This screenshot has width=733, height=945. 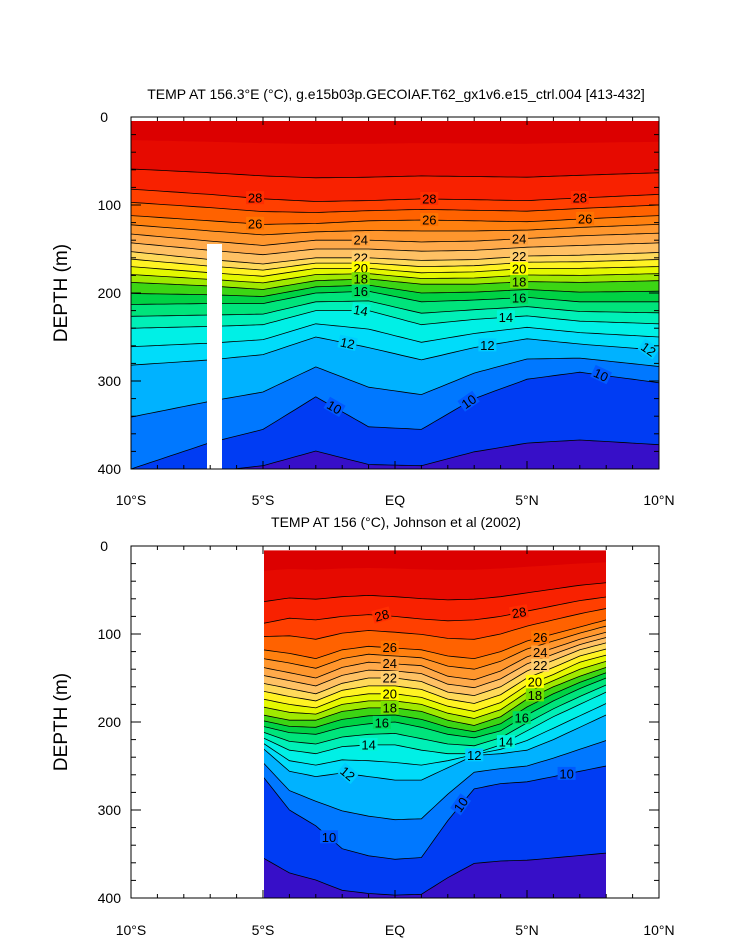 I want to click on contour-label: 26, so click(x=540, y=637).